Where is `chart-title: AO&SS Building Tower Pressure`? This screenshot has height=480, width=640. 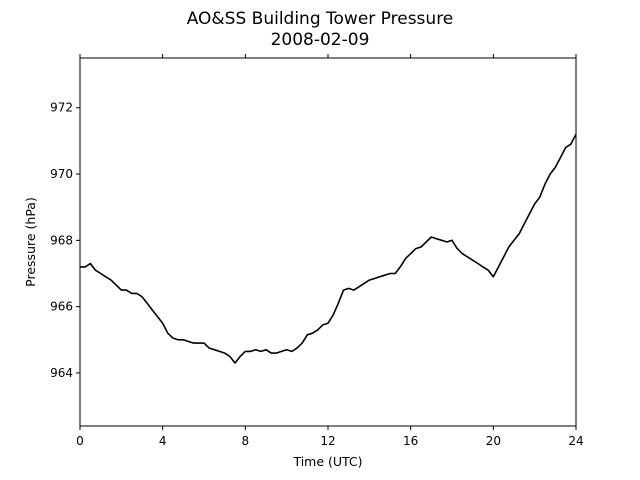
chart-title: AO&SS Building Tower Pressure is located at coordinates (320, 19).